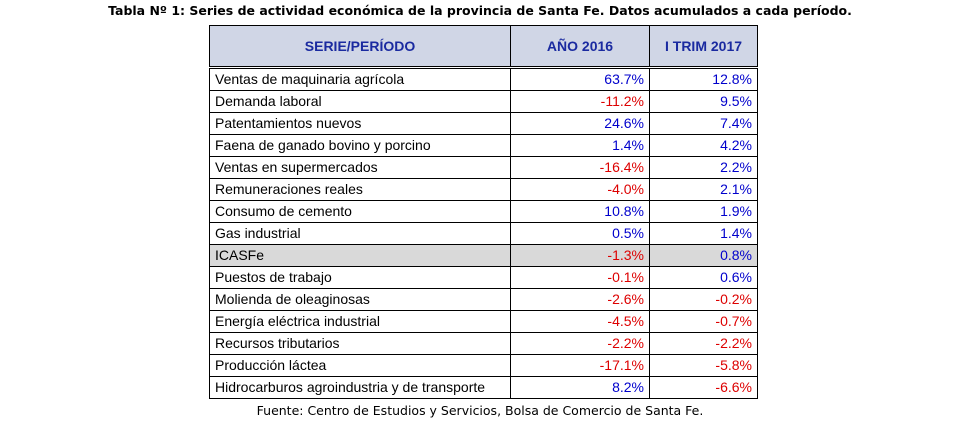 The height and width of the screenshot is (426, 960). What do you see at coordinates (360, 46) in the screenshot?
I see `column-header-series: SERIE/PERÍODO` at bounding box center [360, 46].